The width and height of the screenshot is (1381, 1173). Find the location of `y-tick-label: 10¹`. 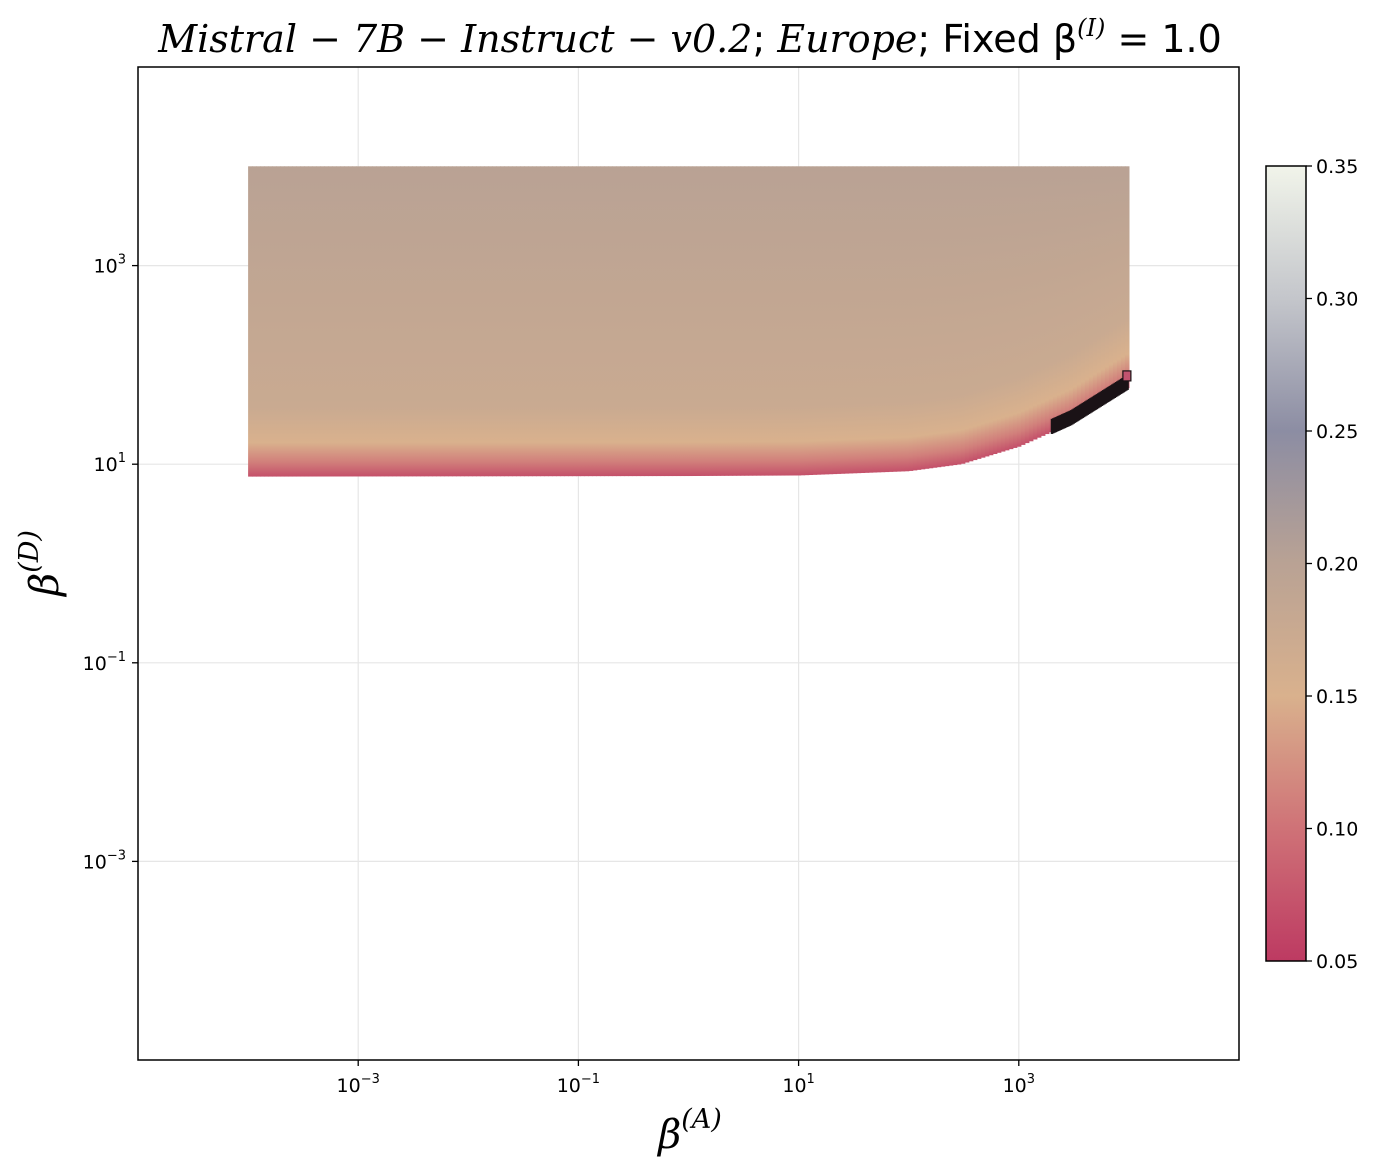

y-tick-label: 10¹ is located at coordinates (110, 463).